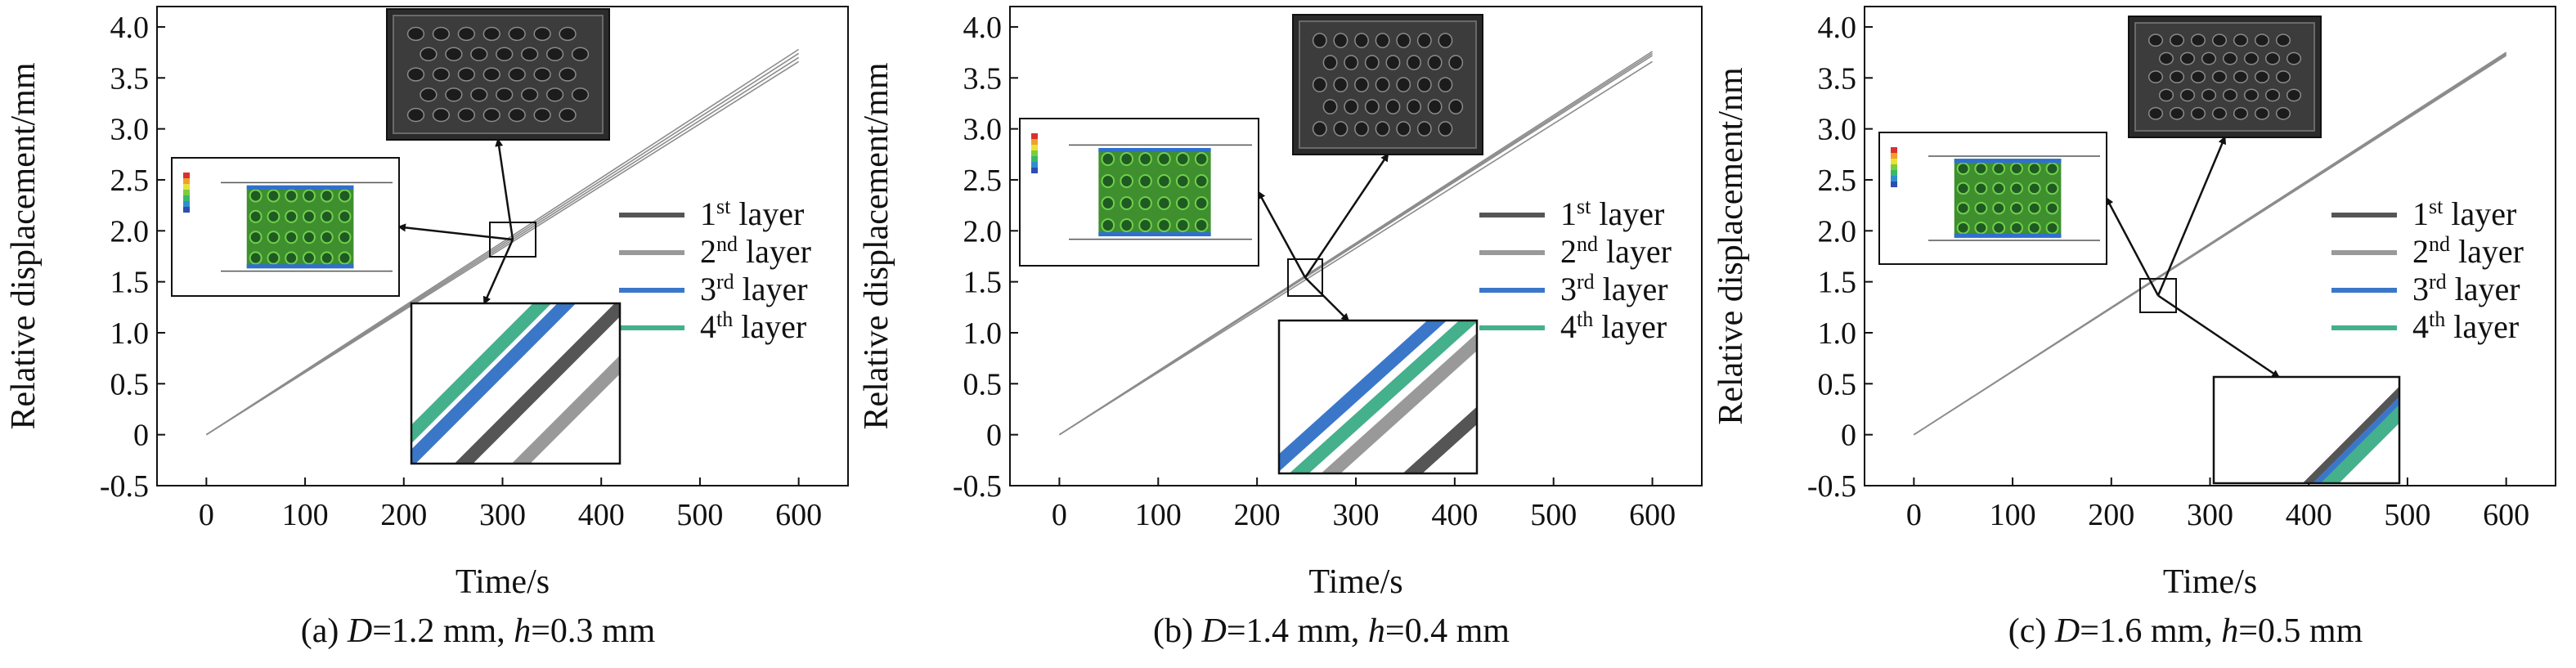  I want to click on fe-model-inset, so click(1139, 192).